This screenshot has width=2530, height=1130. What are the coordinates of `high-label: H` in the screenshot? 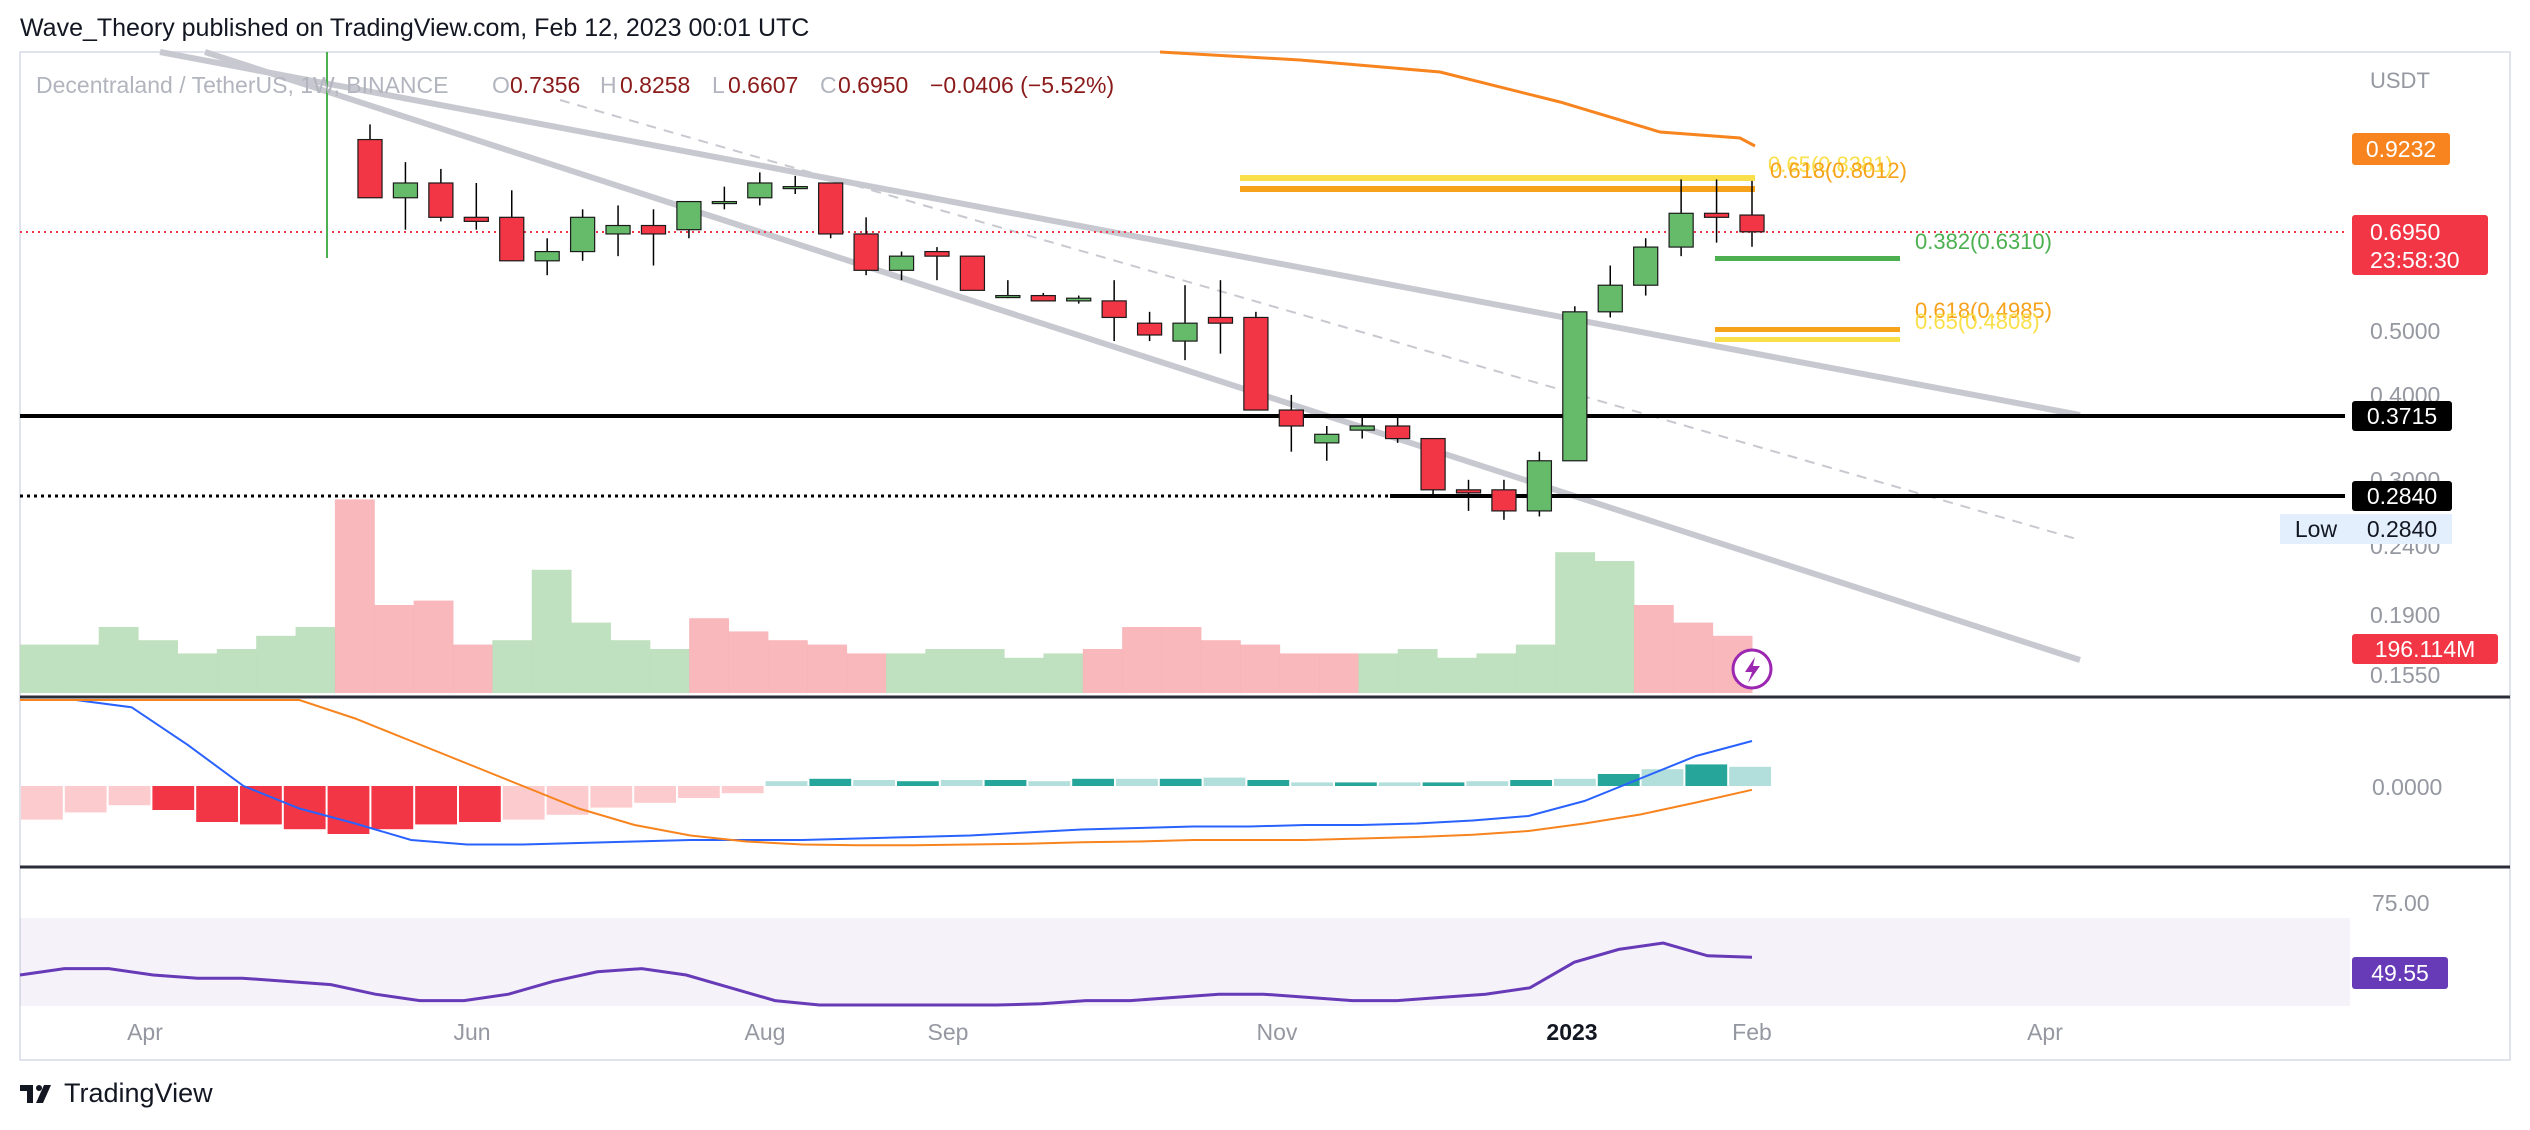 It's located at (608, 85).